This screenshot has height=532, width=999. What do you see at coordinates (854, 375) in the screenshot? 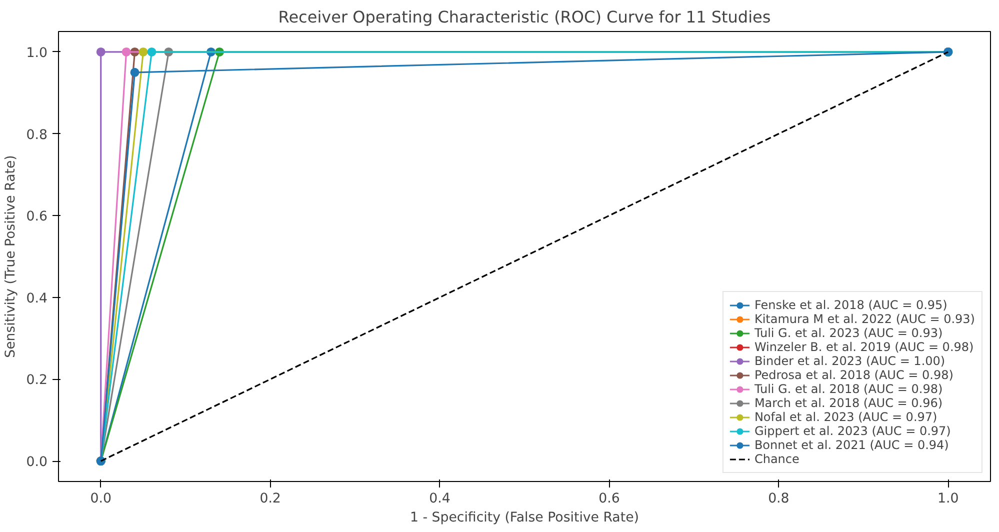
I see `legend-label: Pedrosa et al. 2018 (AUC = 0.98)` at bounding box center [854, 375].